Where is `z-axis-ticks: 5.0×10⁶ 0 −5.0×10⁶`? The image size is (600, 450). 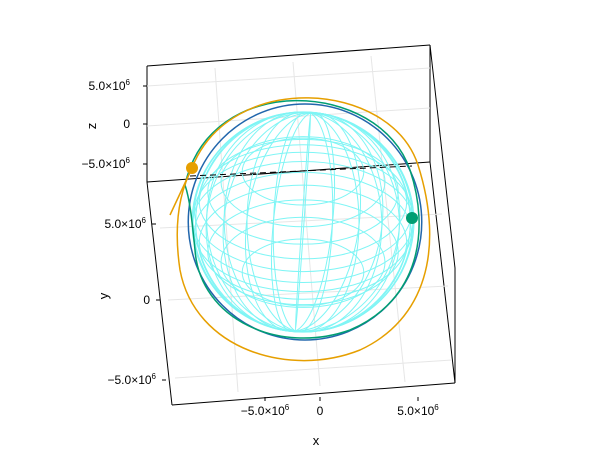 z-axis-ticks: 5.0×10⁶ 0 −5.0×10⁶ is located at coordinates (114, 124).